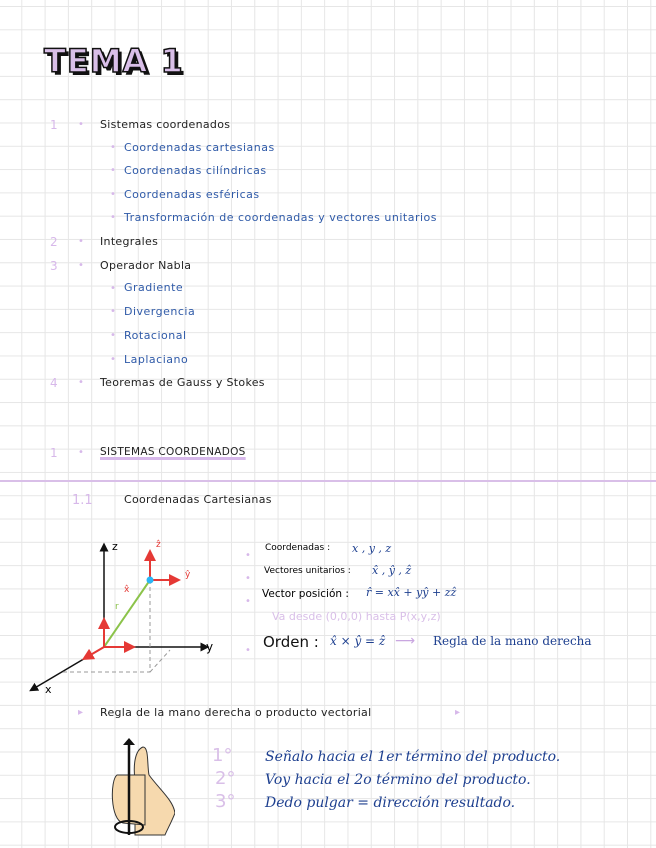 The width and height of the screenshot is (656, 848). What do you see at coordinates (392, 570) in the screenshot?
I see `units-value: x̂ , ŷ , ẑ` at bounding box center [392, 570].